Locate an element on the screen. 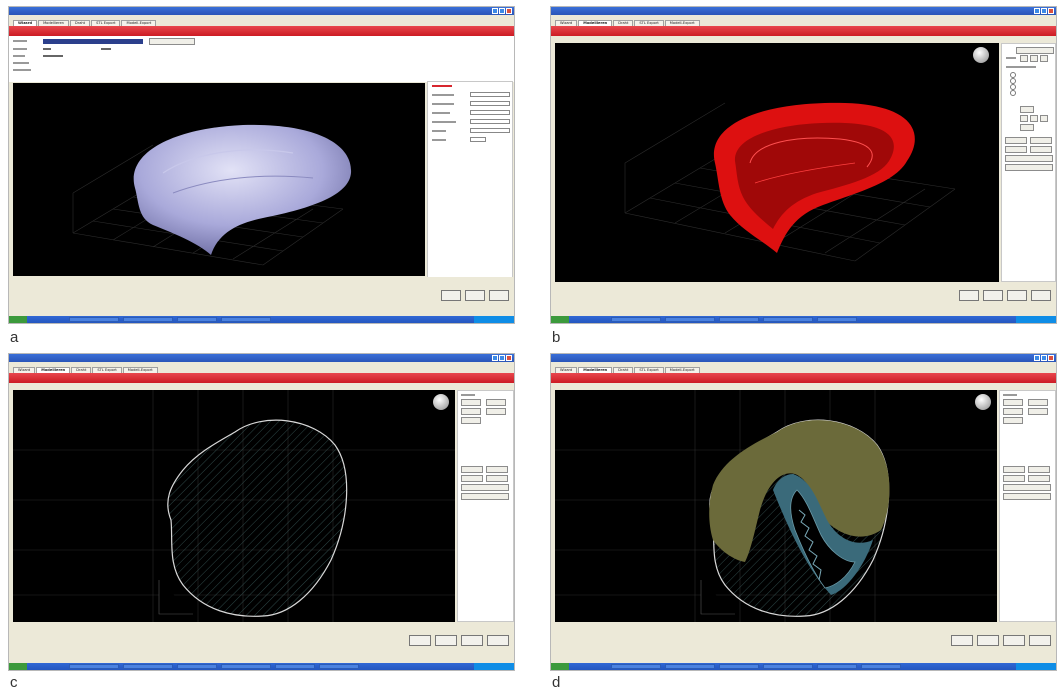 This screenshot has width=1062, height=692. 3d-viewport is located at coordinates (777, 162).